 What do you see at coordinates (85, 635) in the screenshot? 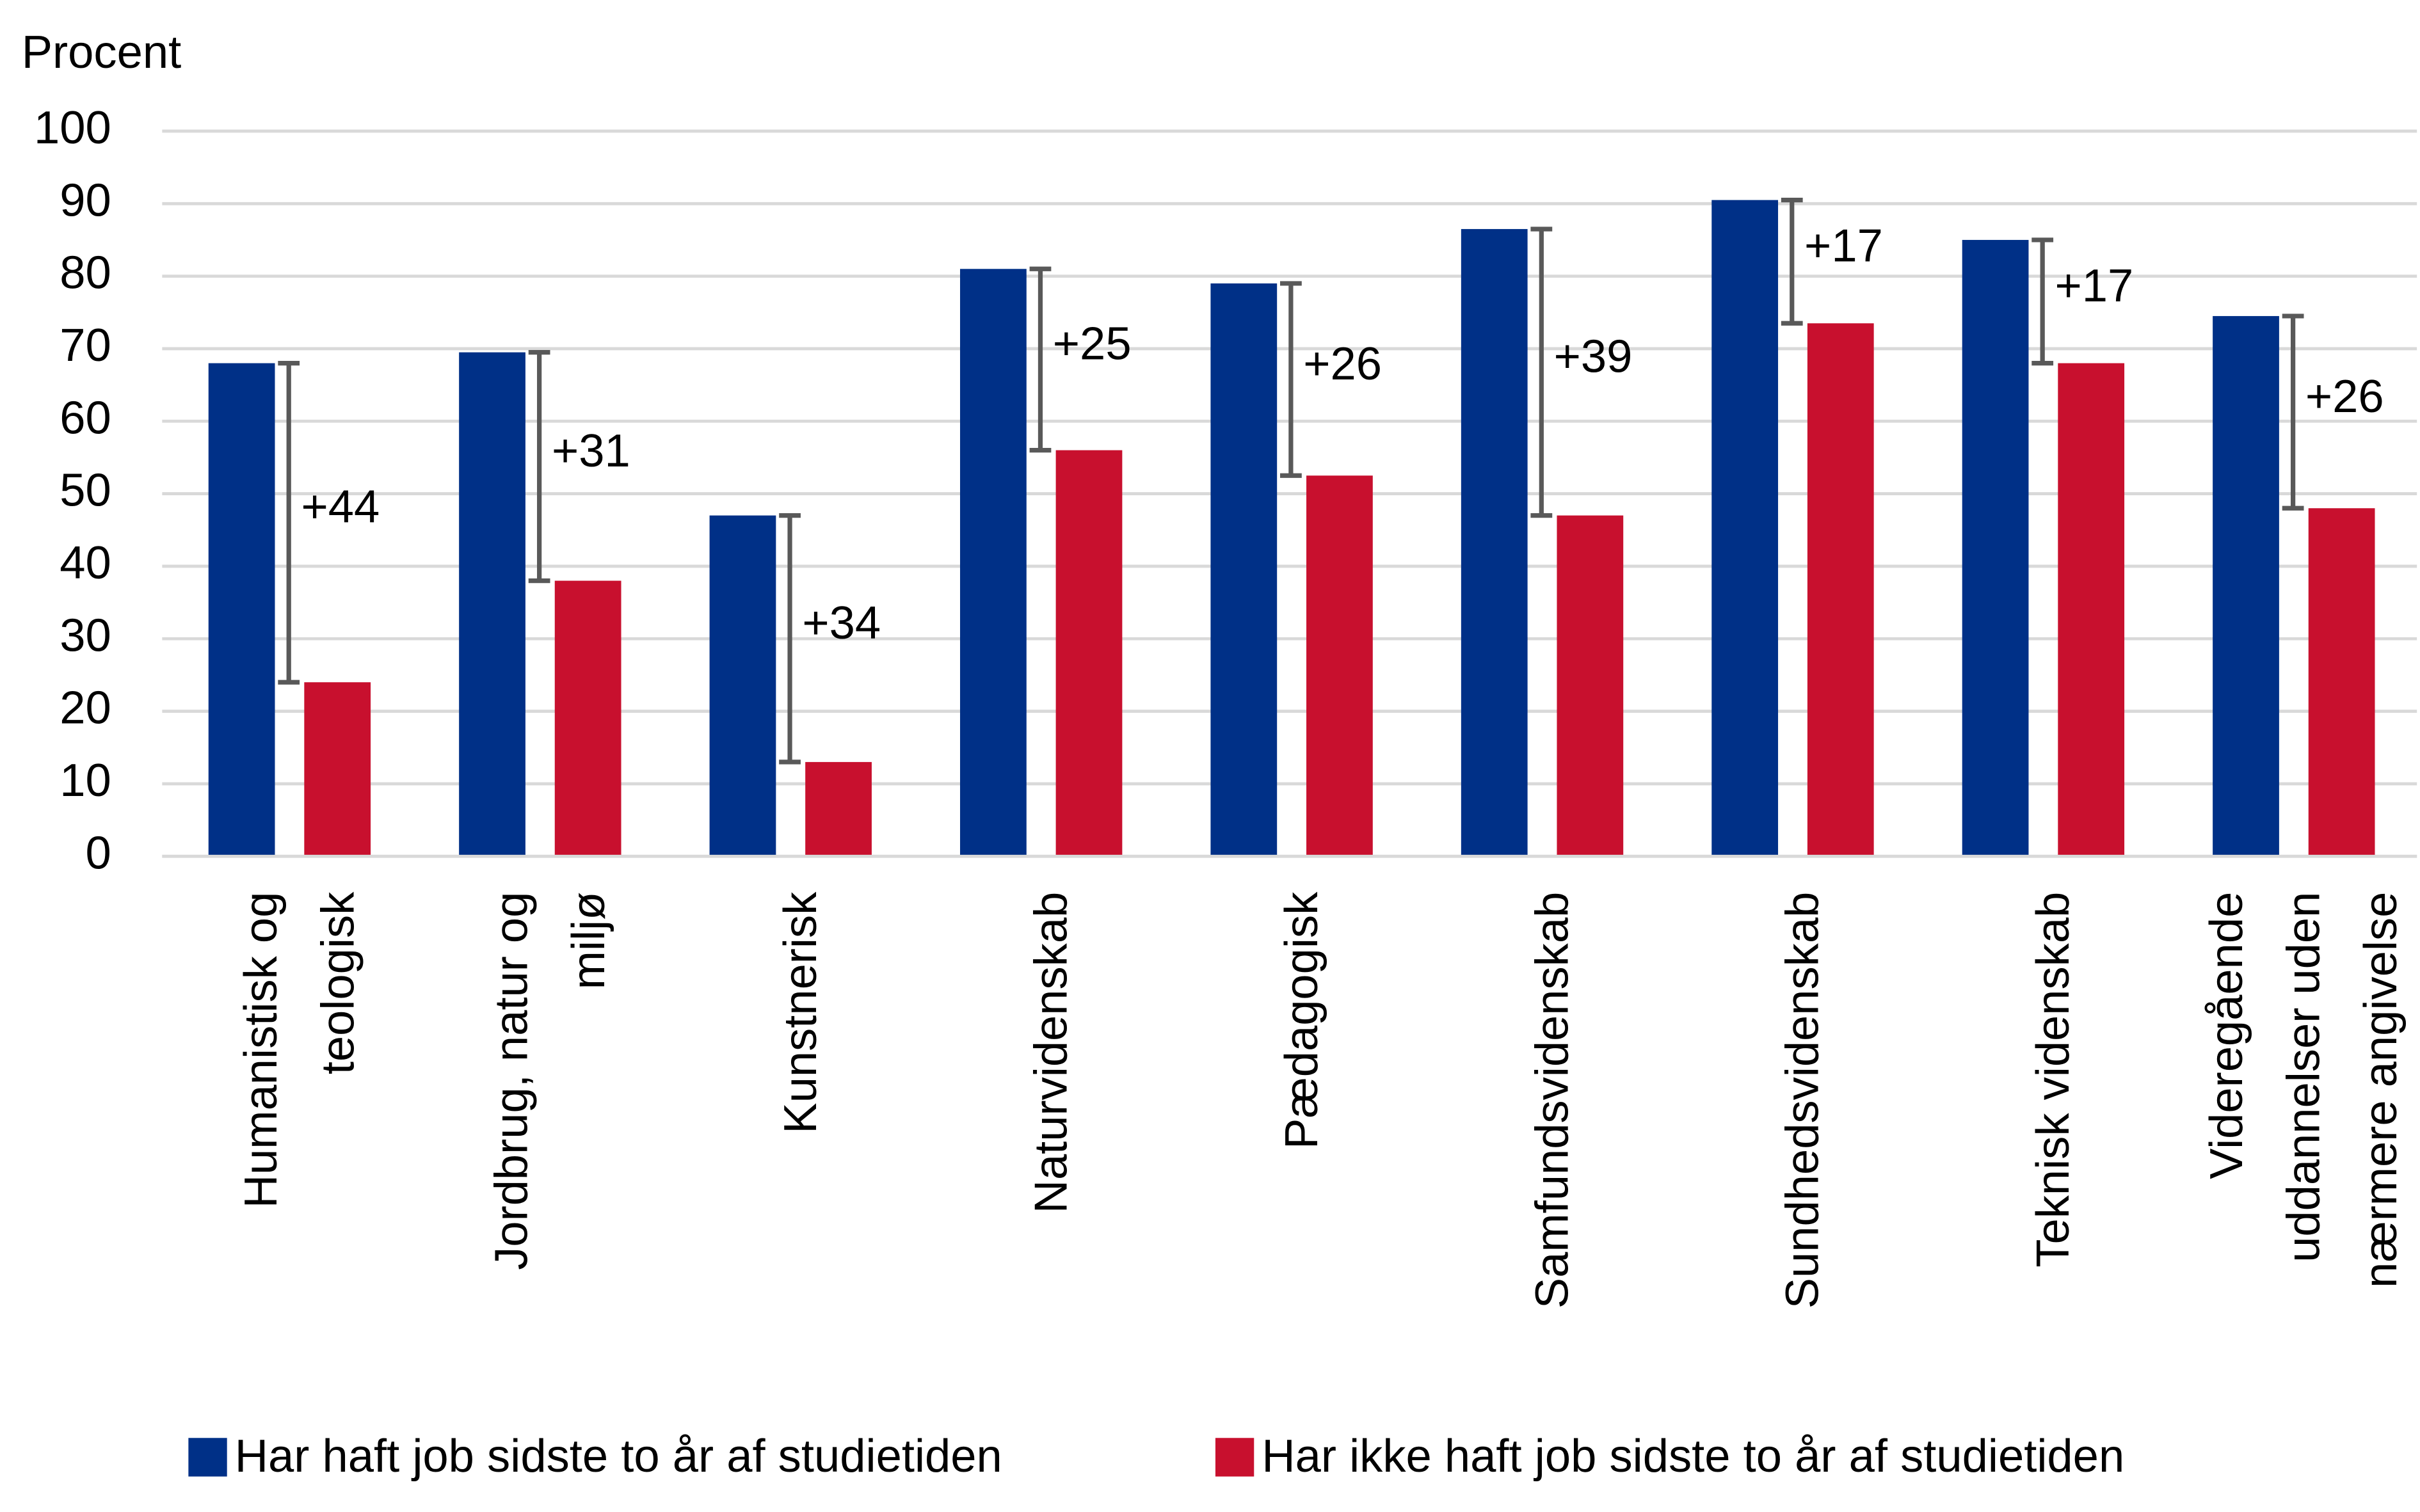
I see `y-tick-label: 30` at bounding box center [85, 635].